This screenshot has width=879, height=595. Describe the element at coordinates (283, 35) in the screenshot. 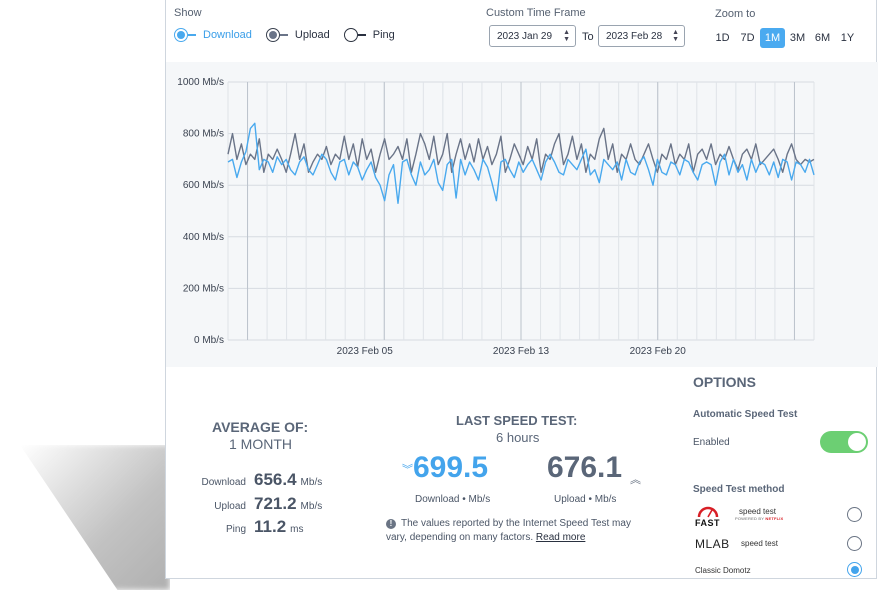

I see `upload-line-icon` at that location.